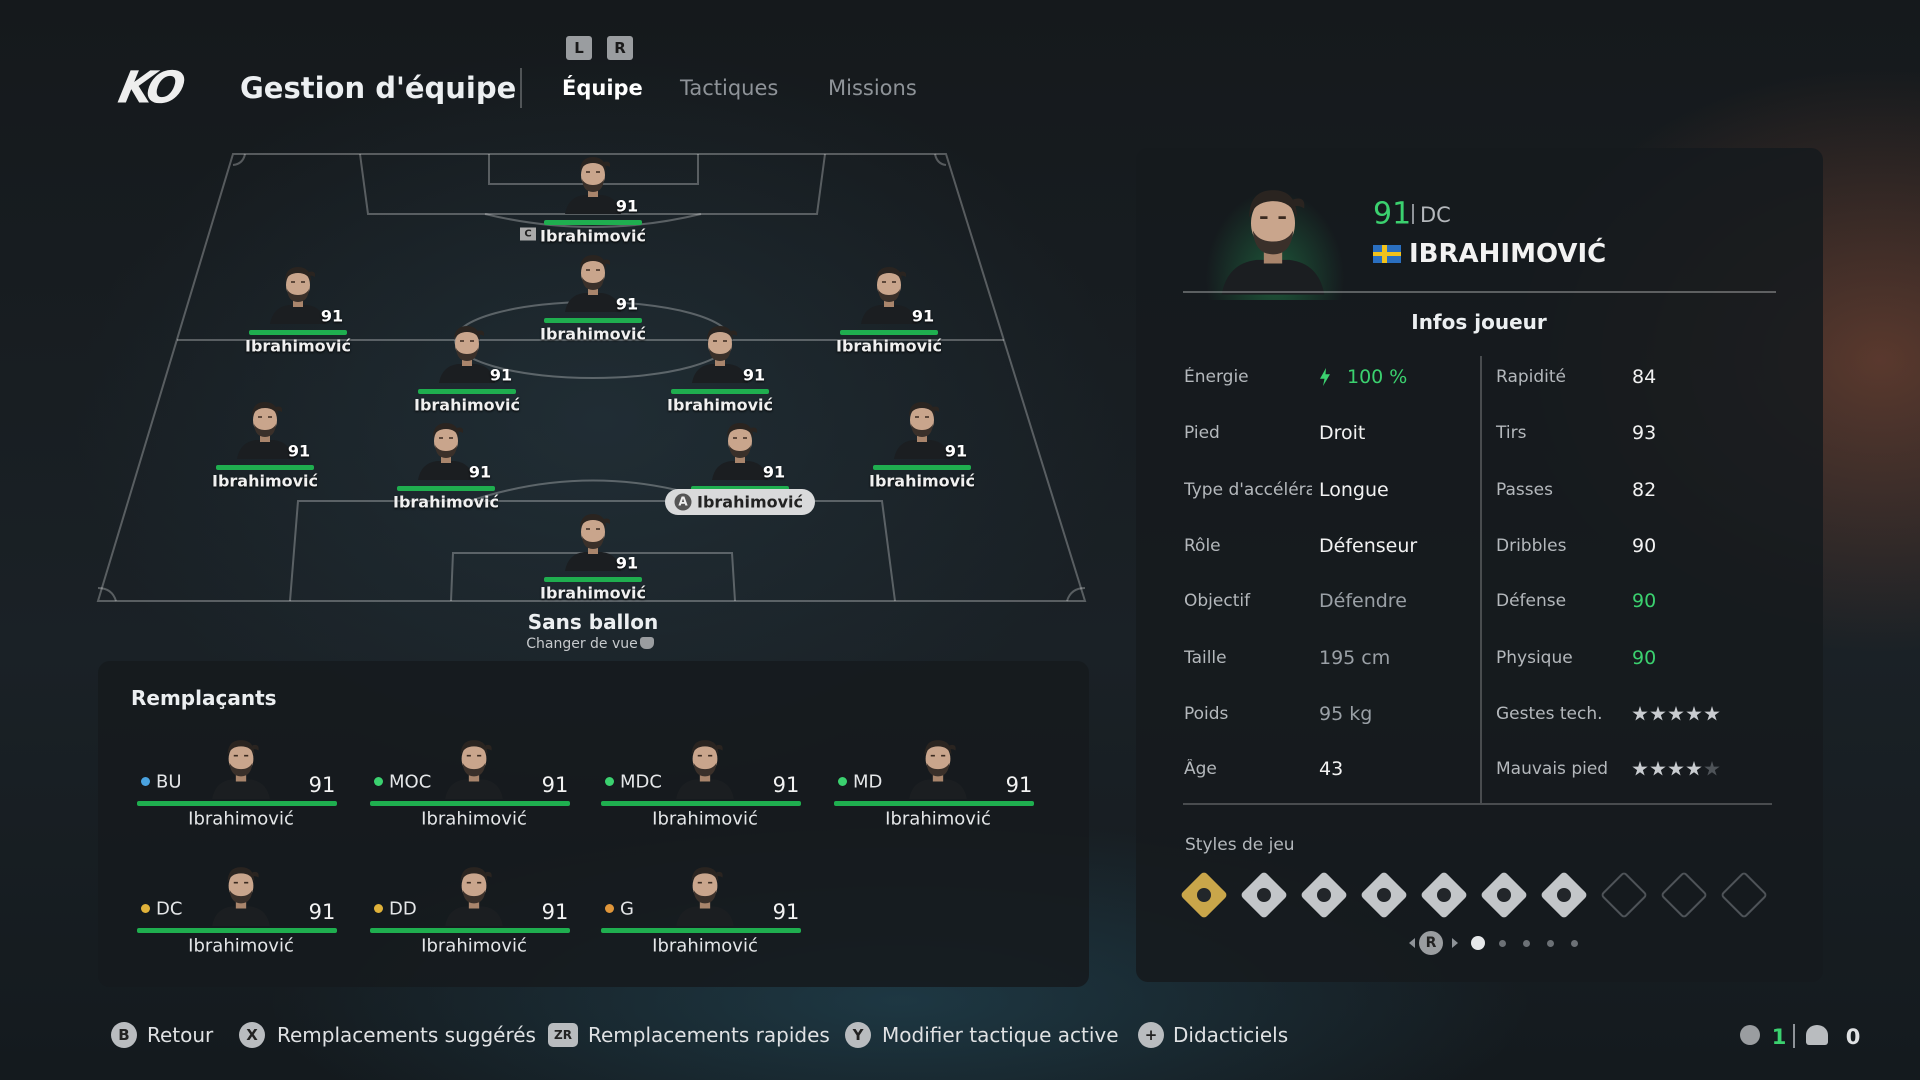 The image size is (1920, 1080). Describe the element at coordinates (406, 1035) in the screenshot. I see `action-label: Remplacements suggérés` at that location.